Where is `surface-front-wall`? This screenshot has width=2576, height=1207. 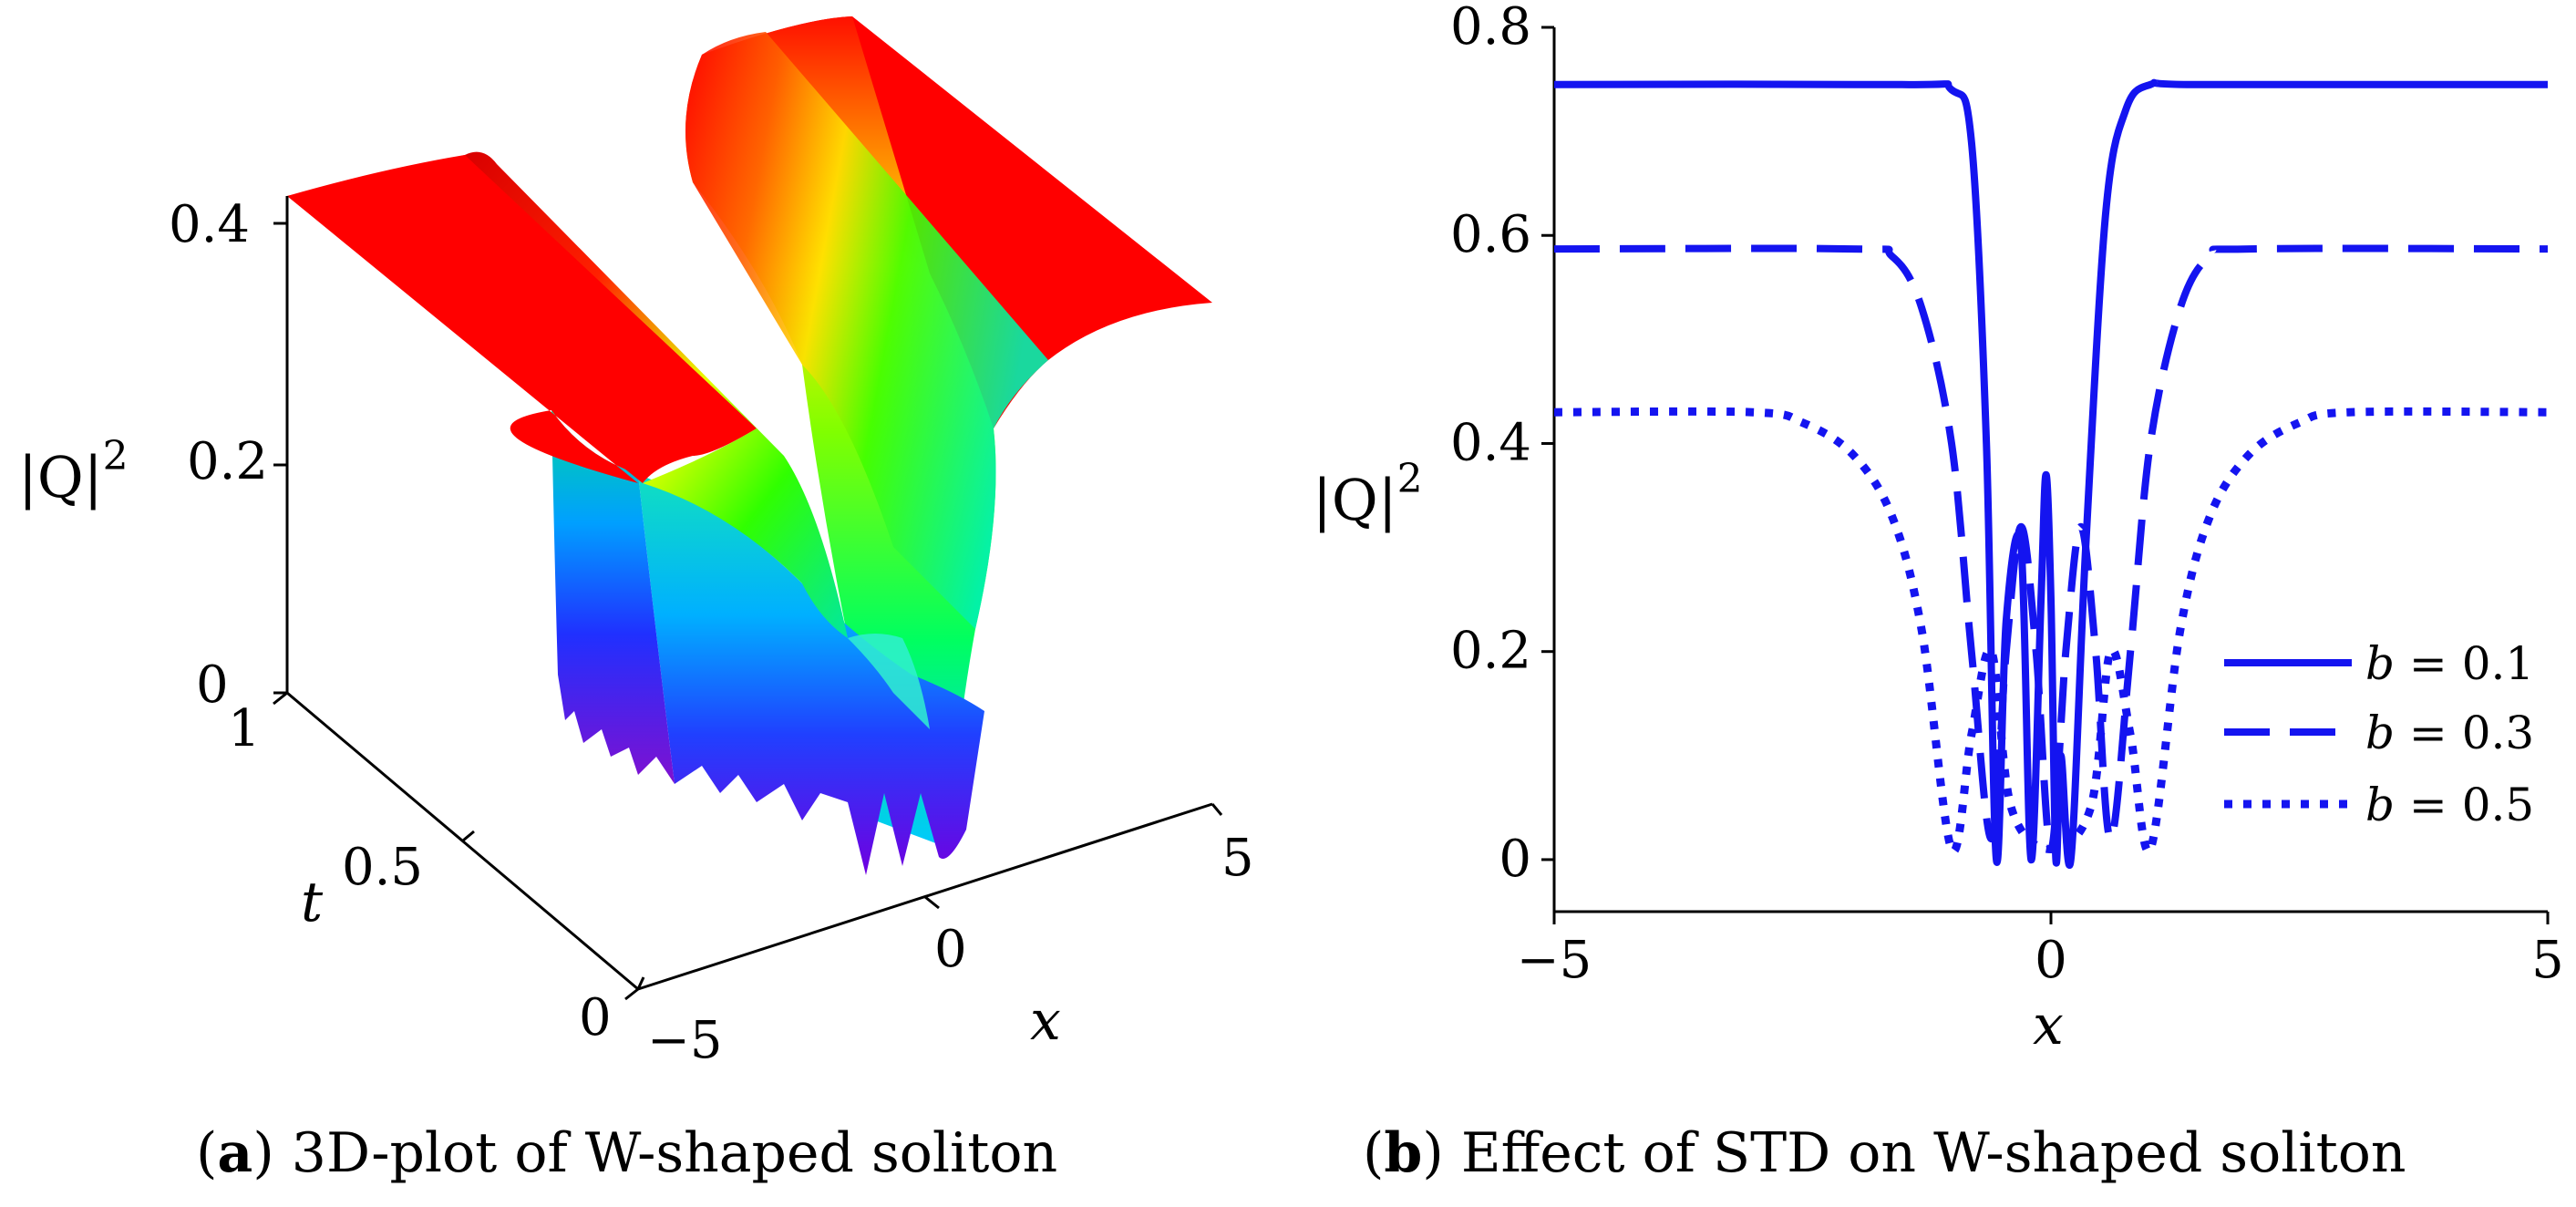 surface-front-wall is located at coordinates (613, 597).